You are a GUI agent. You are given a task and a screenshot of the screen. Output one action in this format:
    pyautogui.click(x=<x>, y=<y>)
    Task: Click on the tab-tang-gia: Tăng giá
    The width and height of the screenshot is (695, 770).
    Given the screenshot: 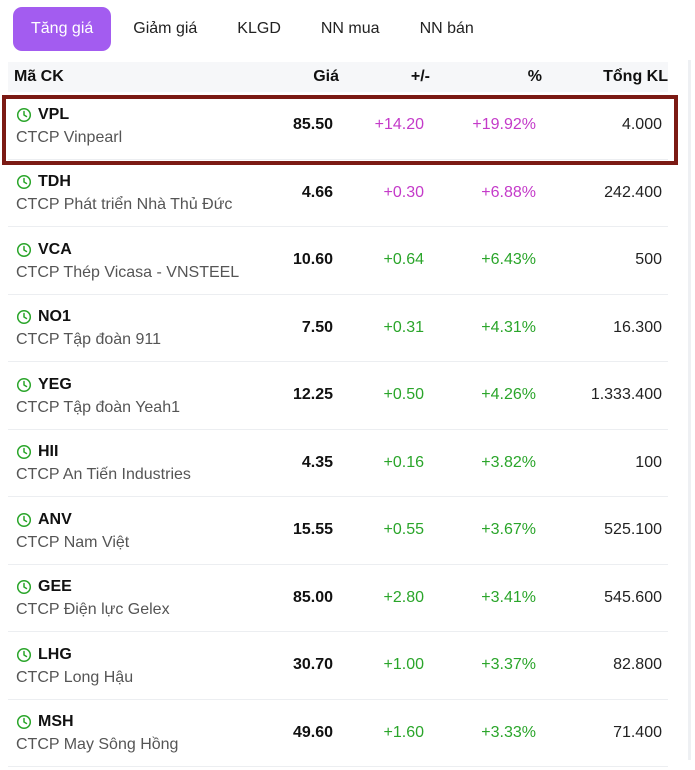 What is the action you would take?
    pyautogui.click(x=62, y=29)
    